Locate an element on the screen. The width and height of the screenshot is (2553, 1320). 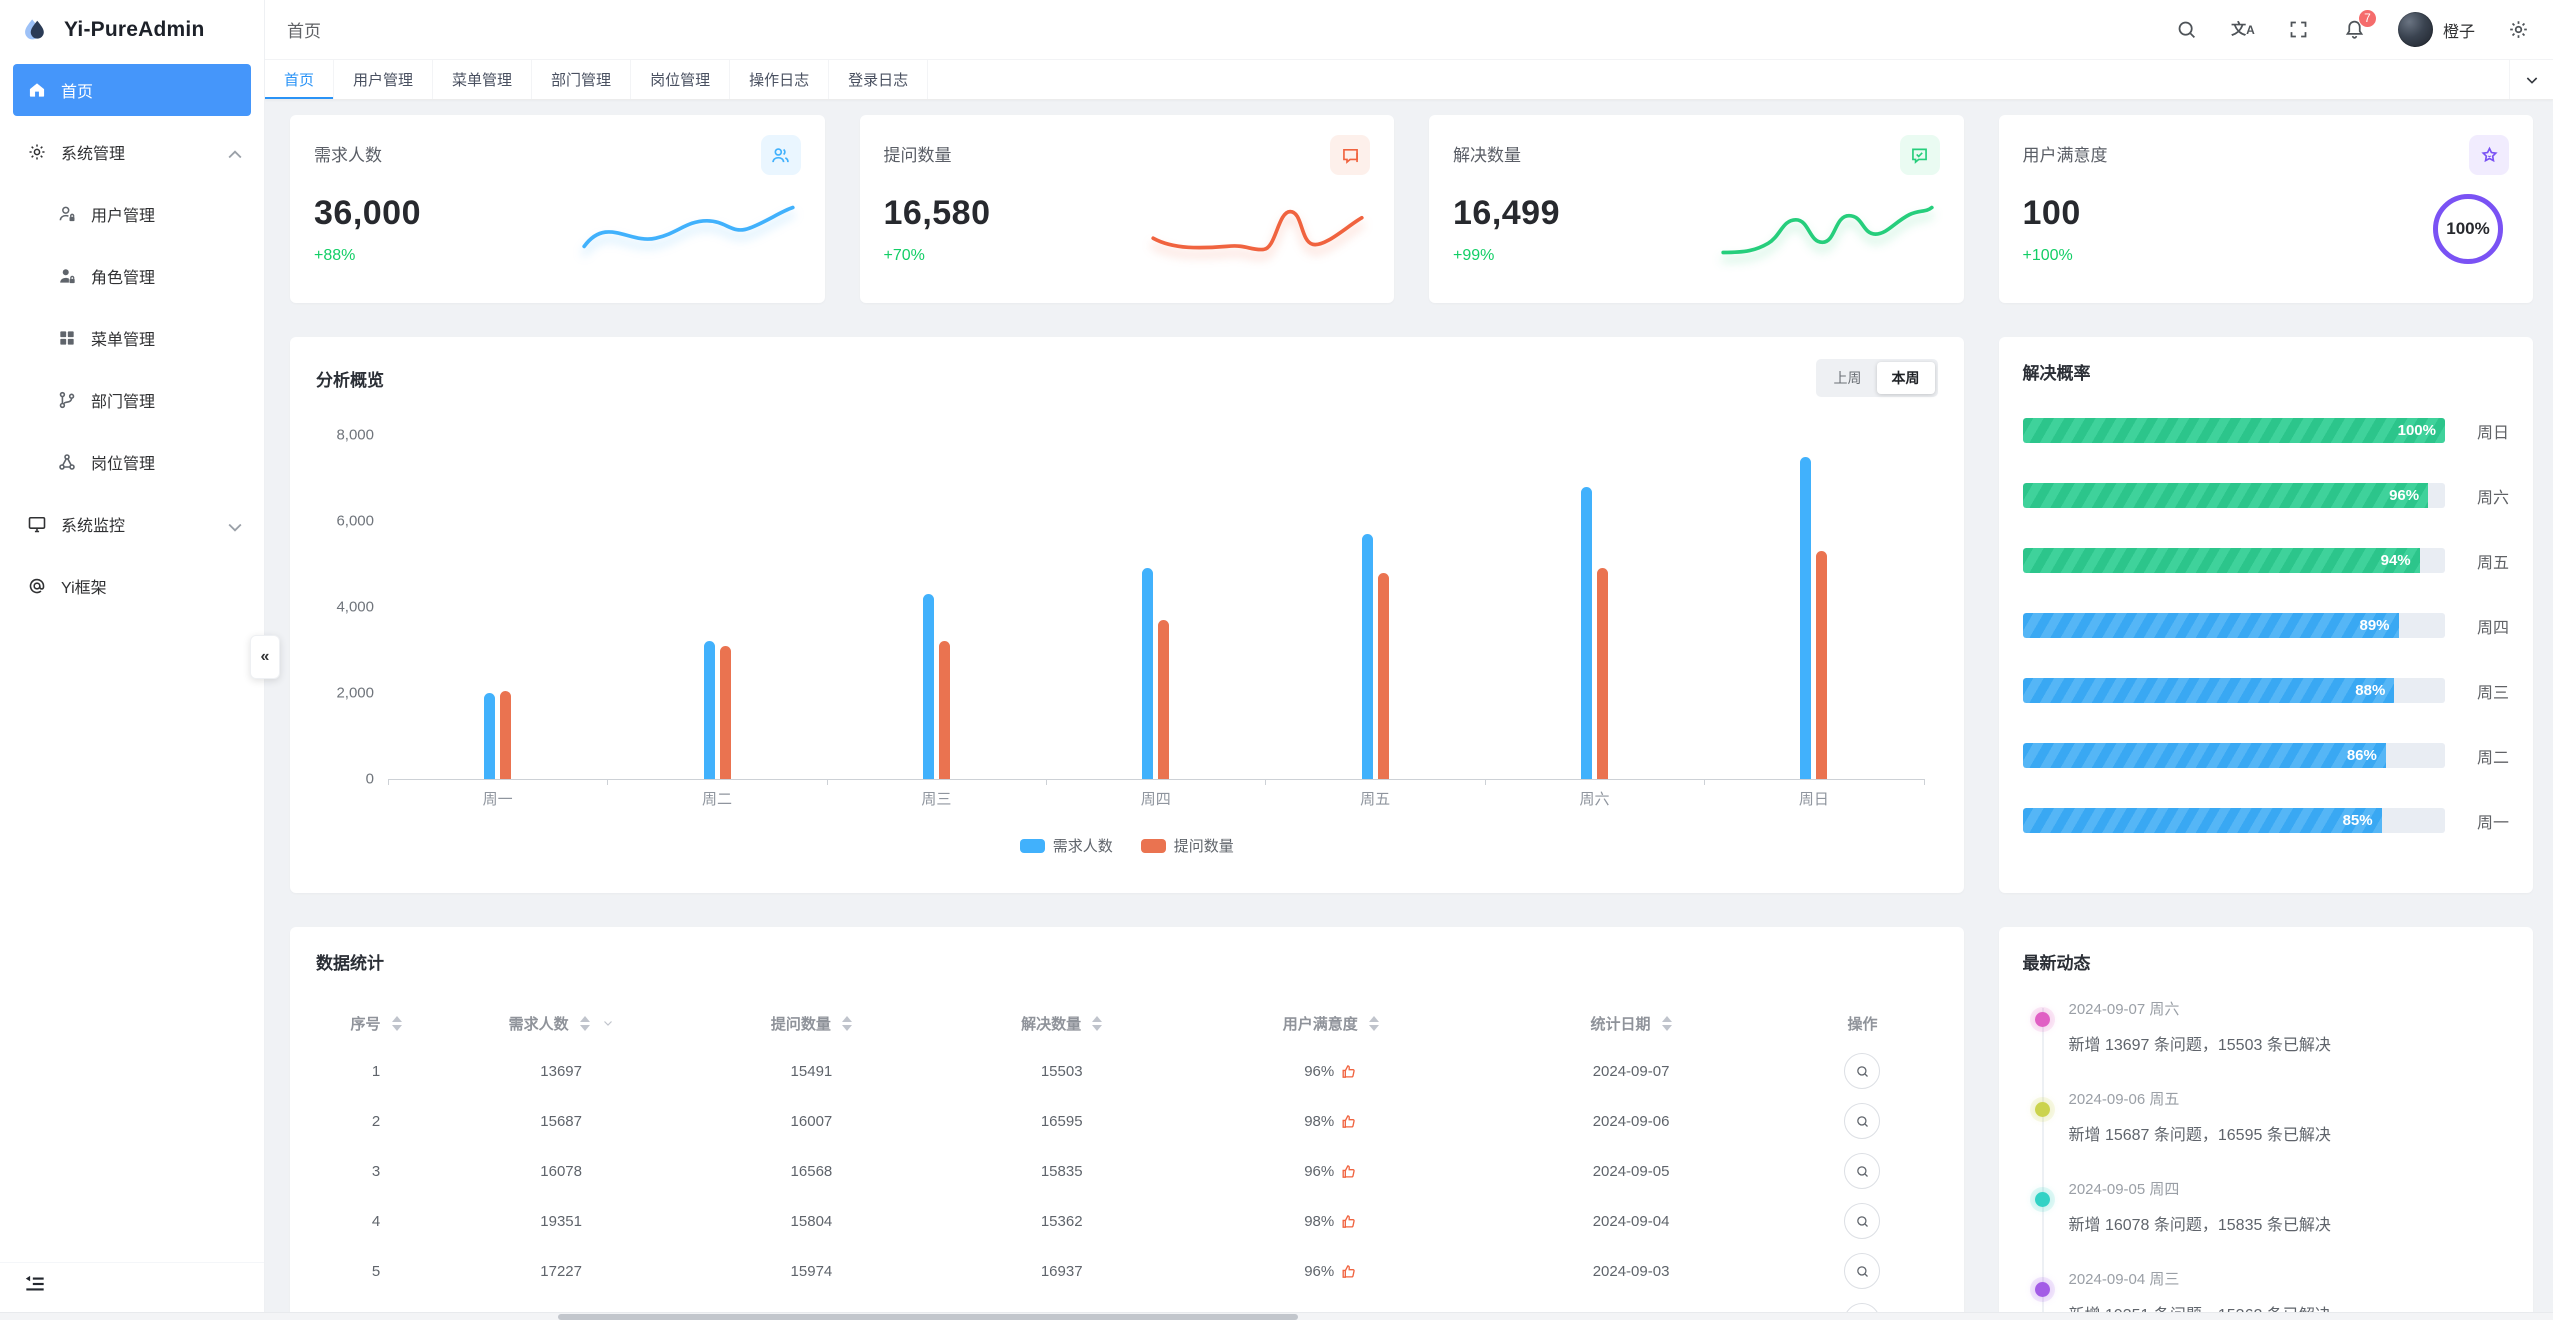
x-axis-label: 周日 is located at coordinates (1813, 799).